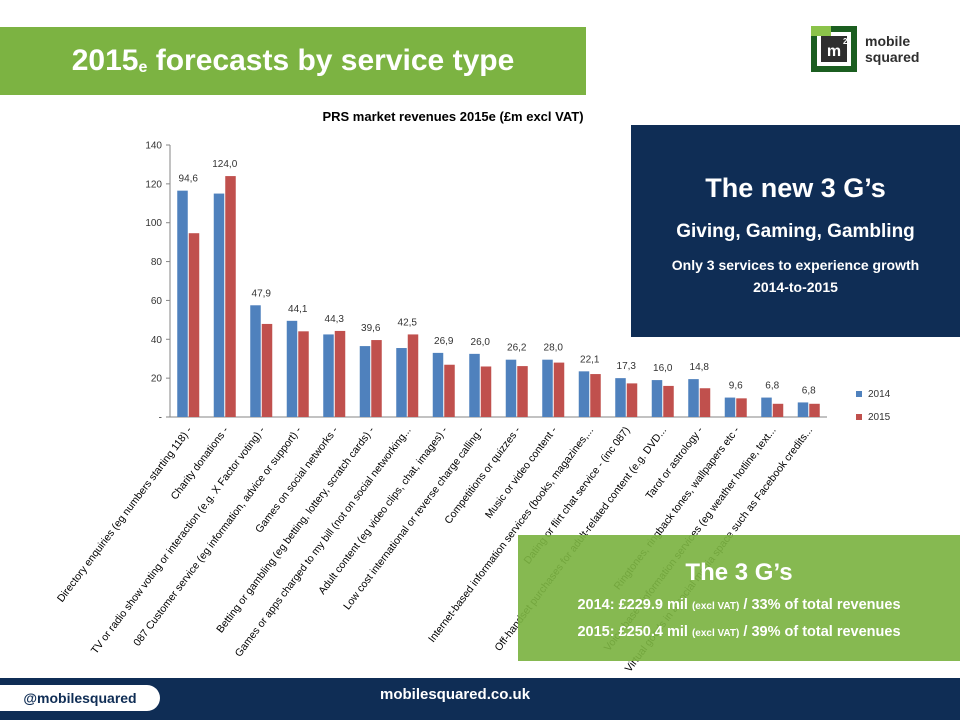 The height and width of the screenshot is (720, 960). What do you see at coordinates (892, 57) in the screenshot?
I see `logo-text-2: squared` at bounding box center [892, 57].